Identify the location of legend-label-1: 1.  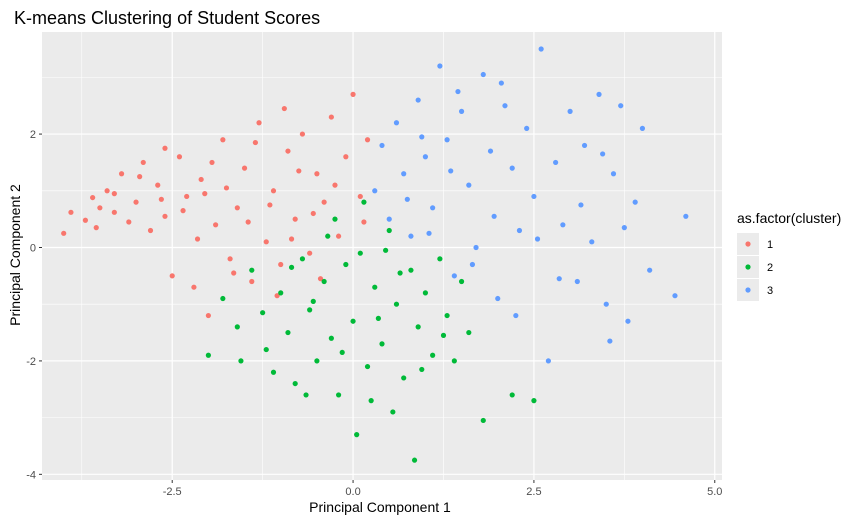
(770, 245).